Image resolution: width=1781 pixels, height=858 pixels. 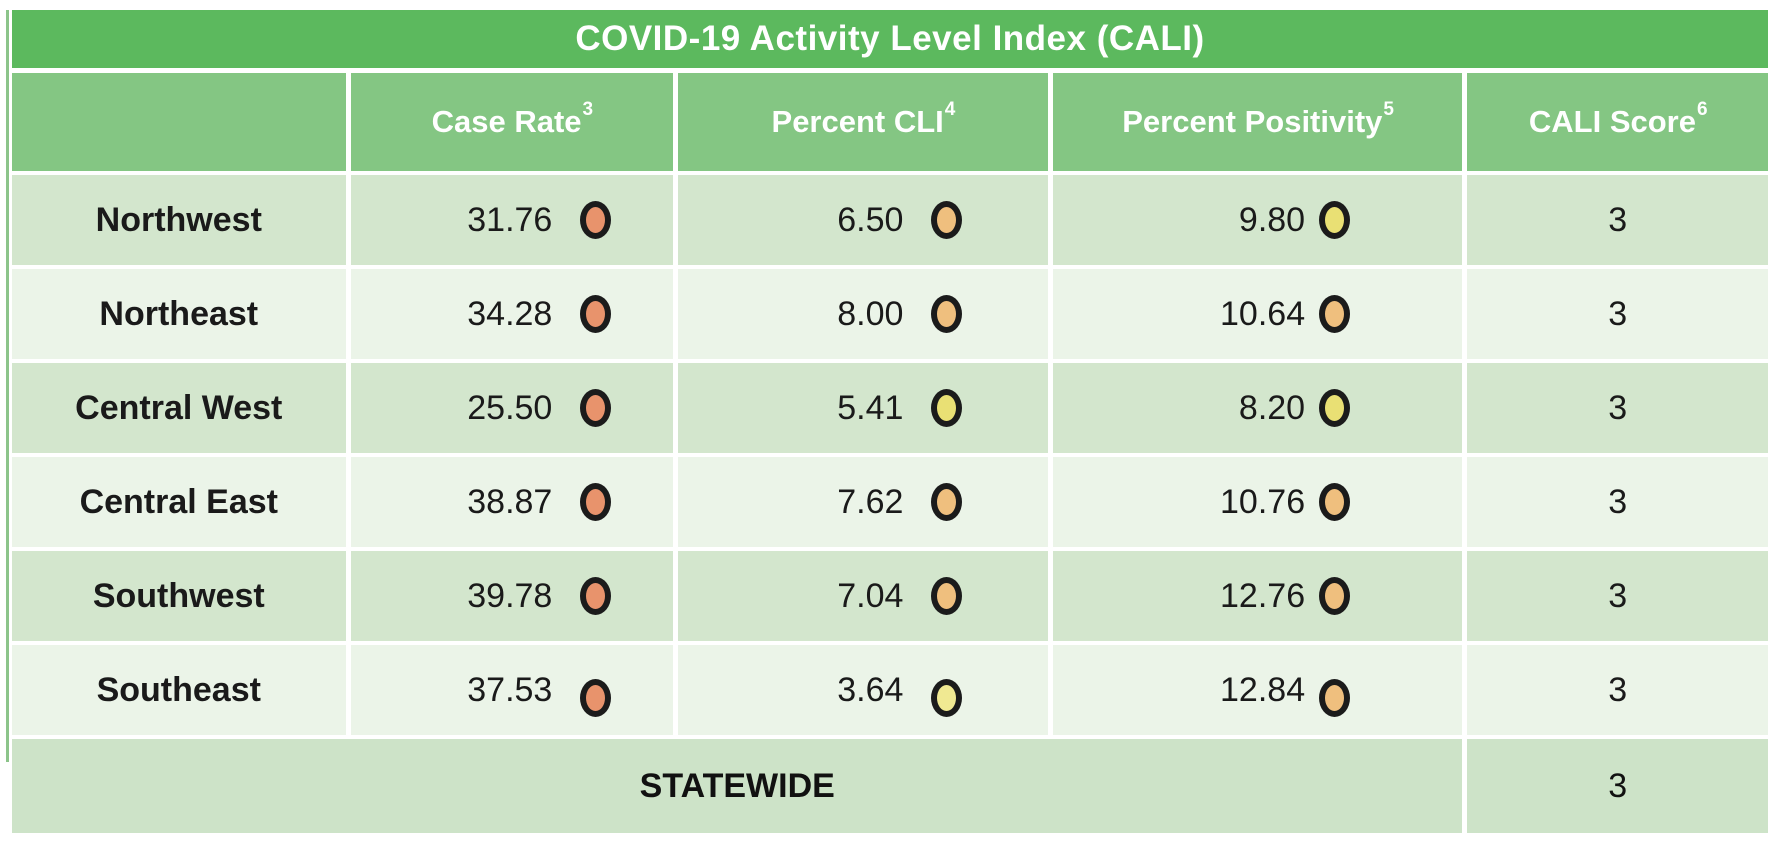 I want to click on percent-positivity-value: 12.84, so click(x=1263, y=689).